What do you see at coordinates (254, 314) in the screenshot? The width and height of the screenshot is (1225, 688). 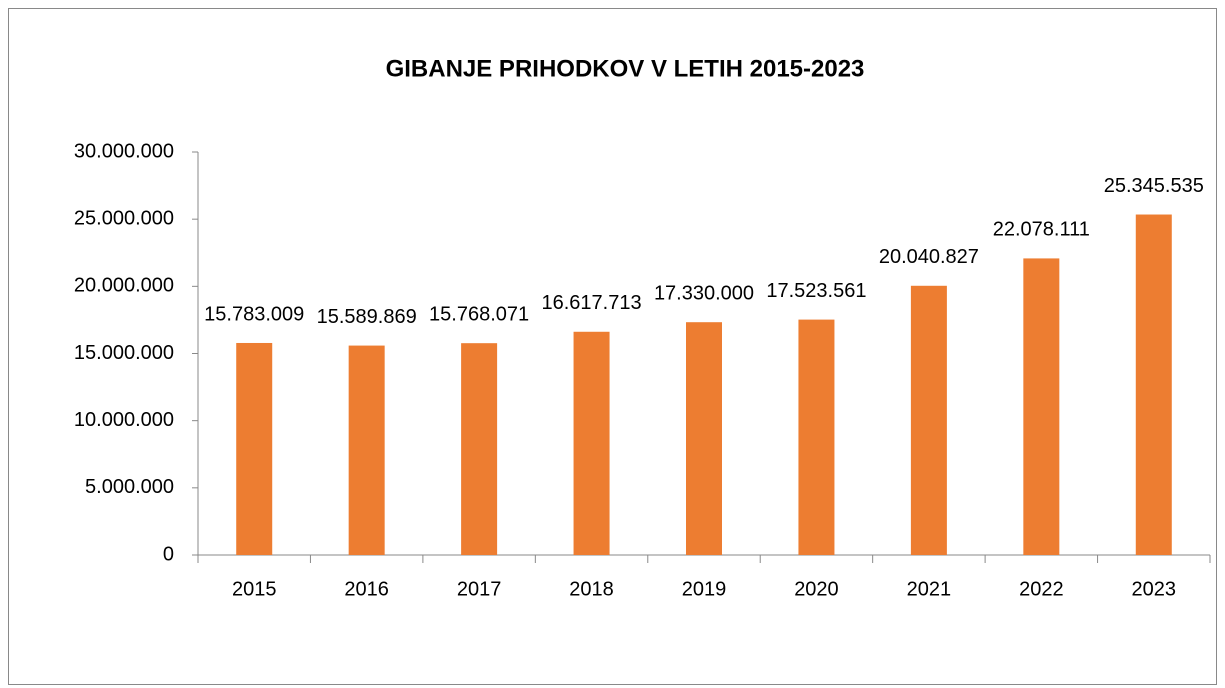 I see `value-label: 15.783.009` at bounding box center [254, 314].